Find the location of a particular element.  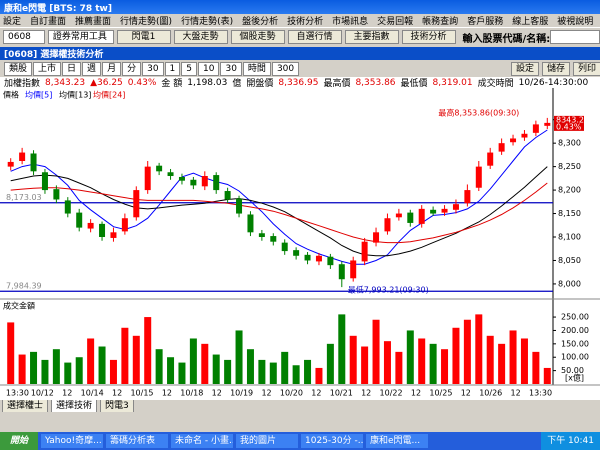

tab: 選擇技術 is located at coordinates (74, 406).